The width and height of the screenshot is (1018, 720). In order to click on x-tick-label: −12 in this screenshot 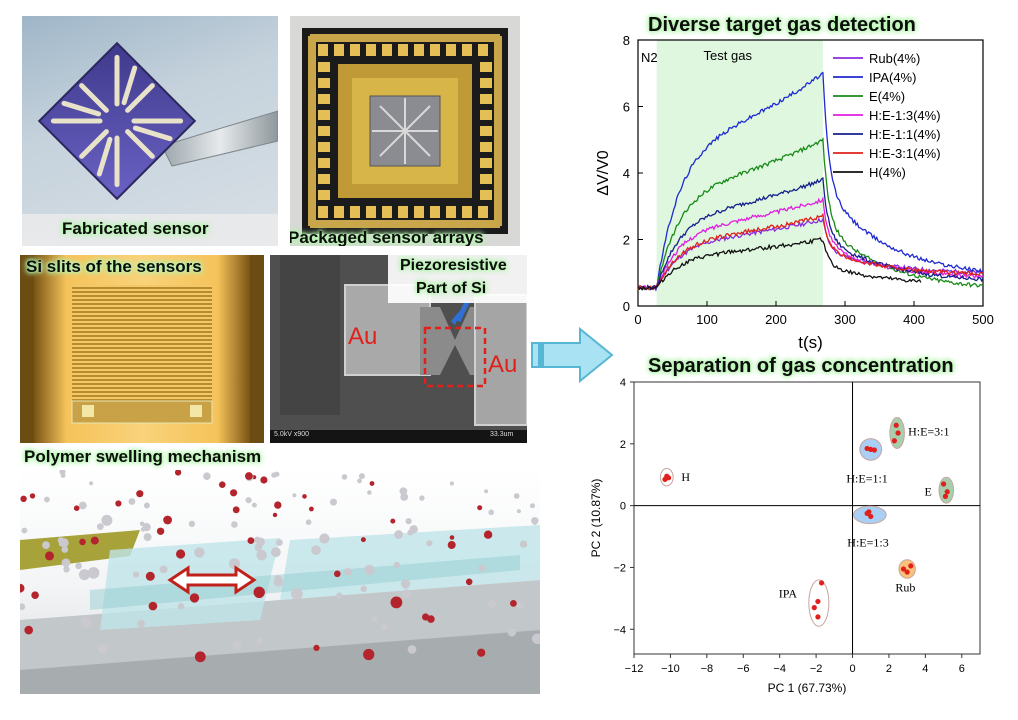, I will do `click(634, 669)`.